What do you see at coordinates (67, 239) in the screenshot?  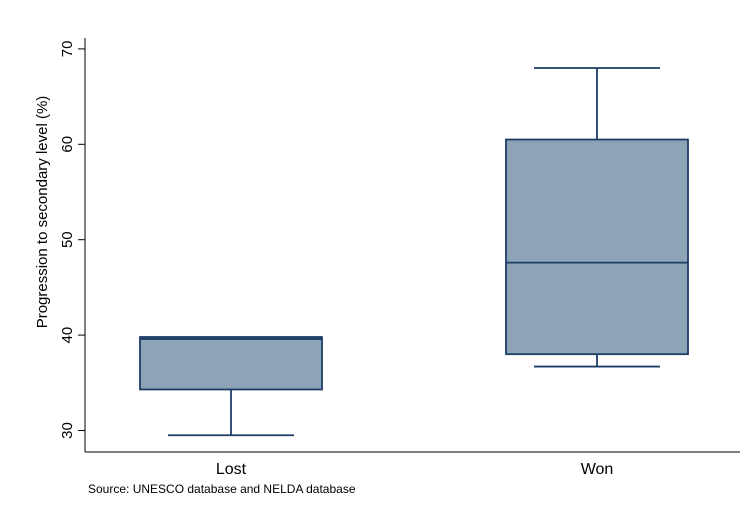 I see `y-tick-label-50: 50` at bounding box center [67, 239].